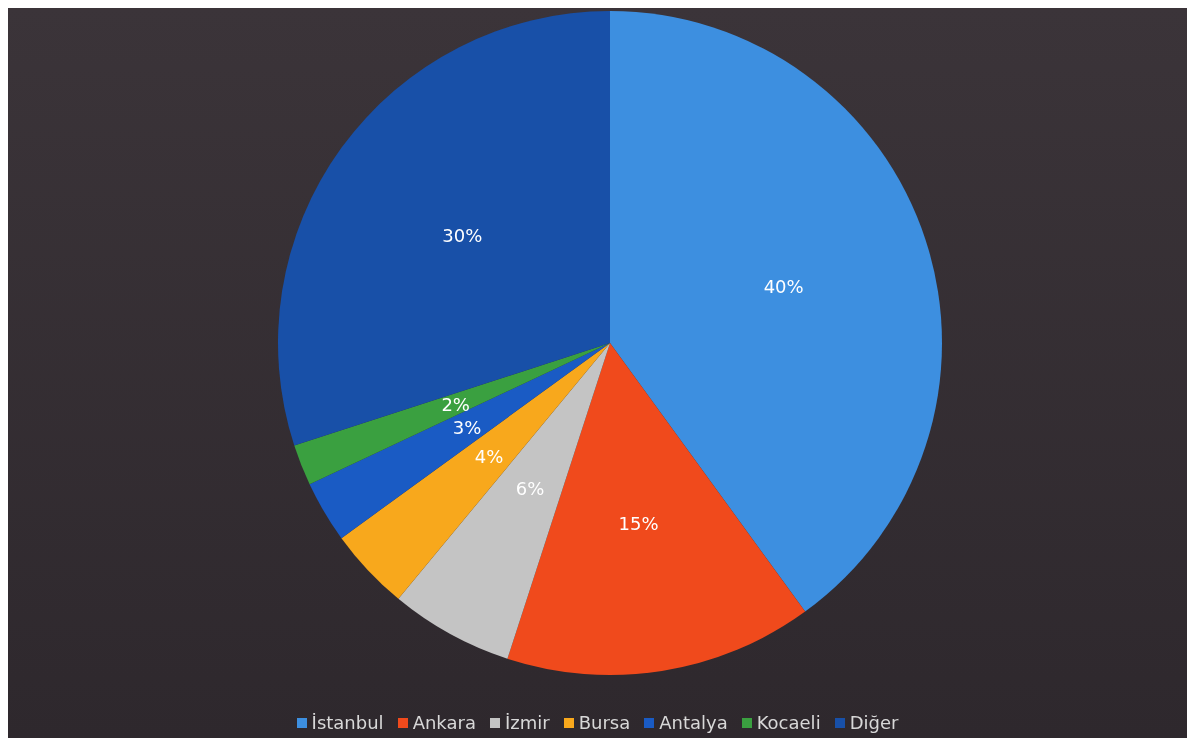 This screenshot has width=1195, height=746. I want to click on data-label: 2%, so click(455, 404).